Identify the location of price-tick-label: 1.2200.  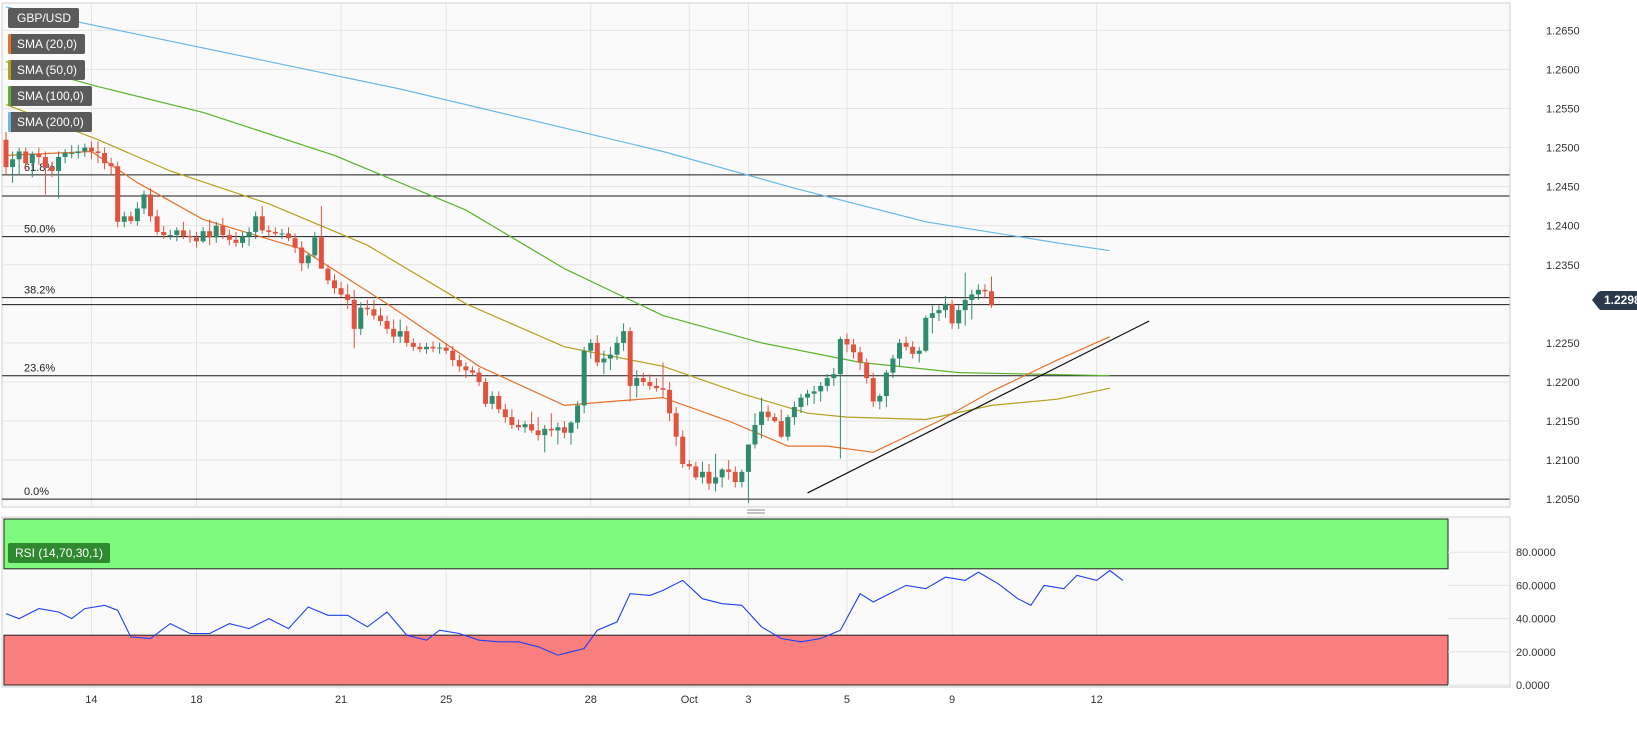
(1563, 383).